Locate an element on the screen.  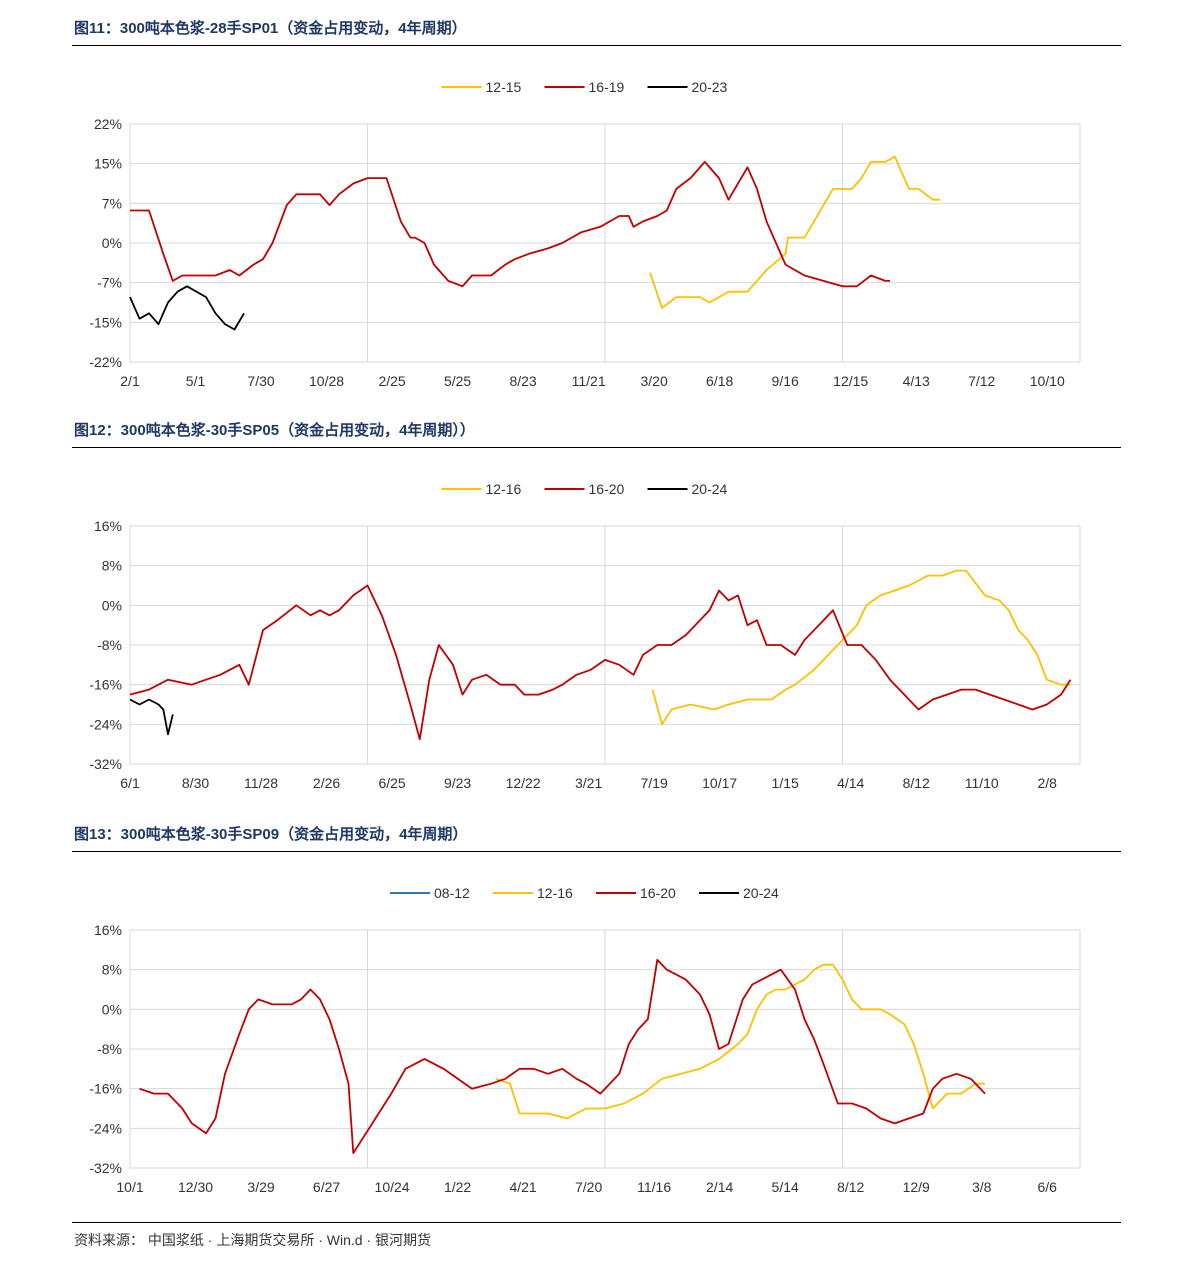
x-tick-label: 1/15 is located at coordinates (785, 783).